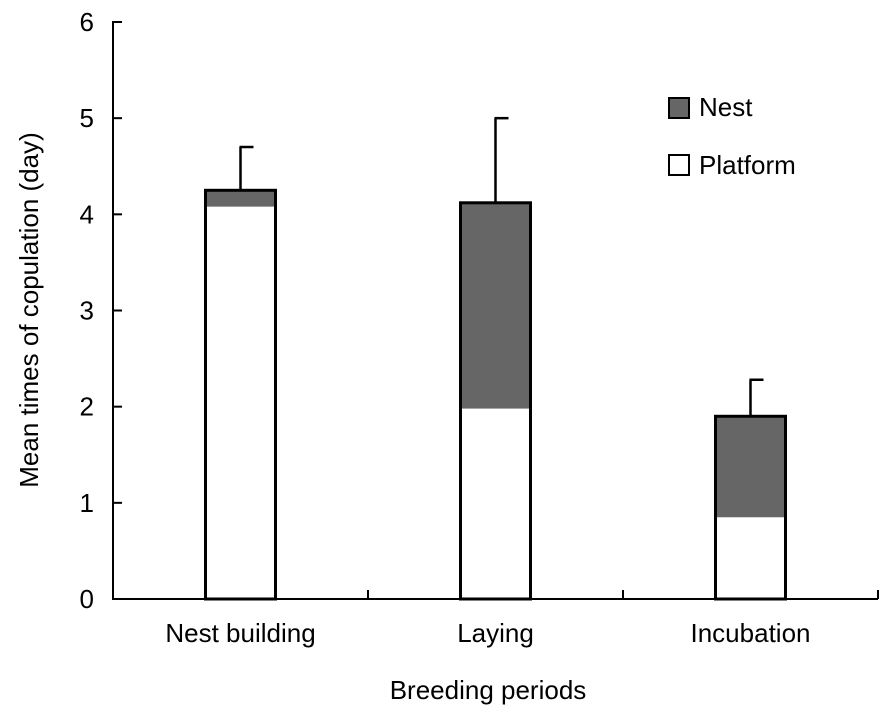  I want to click on y-tick-label: 0, so click(87, 599).